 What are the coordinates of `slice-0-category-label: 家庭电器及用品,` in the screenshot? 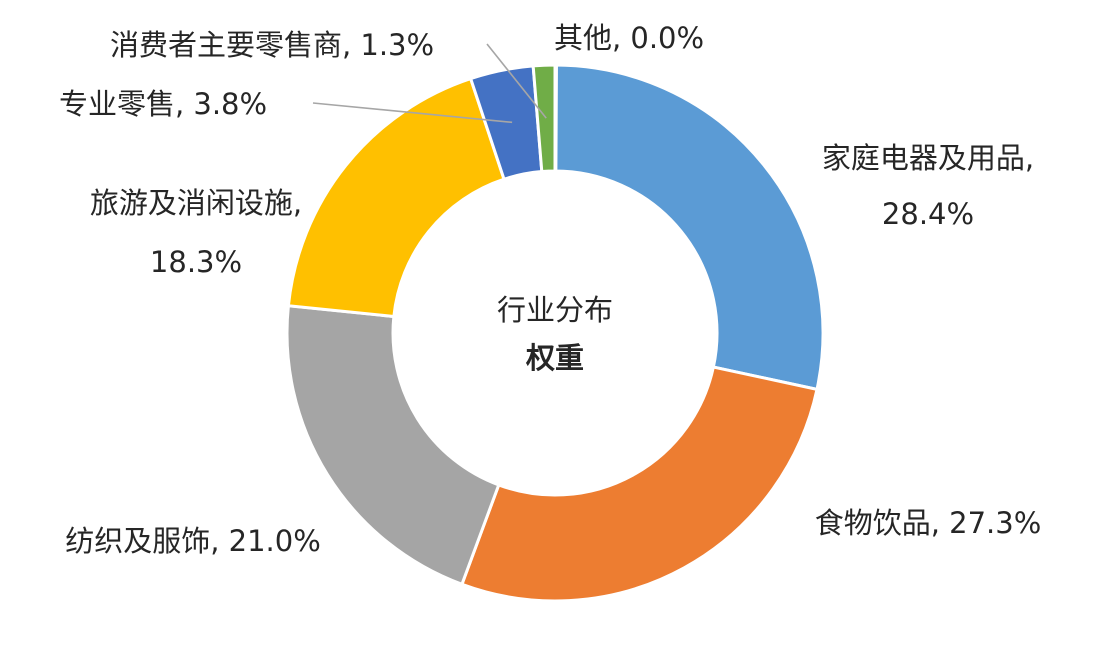 It's located at (928, 158).